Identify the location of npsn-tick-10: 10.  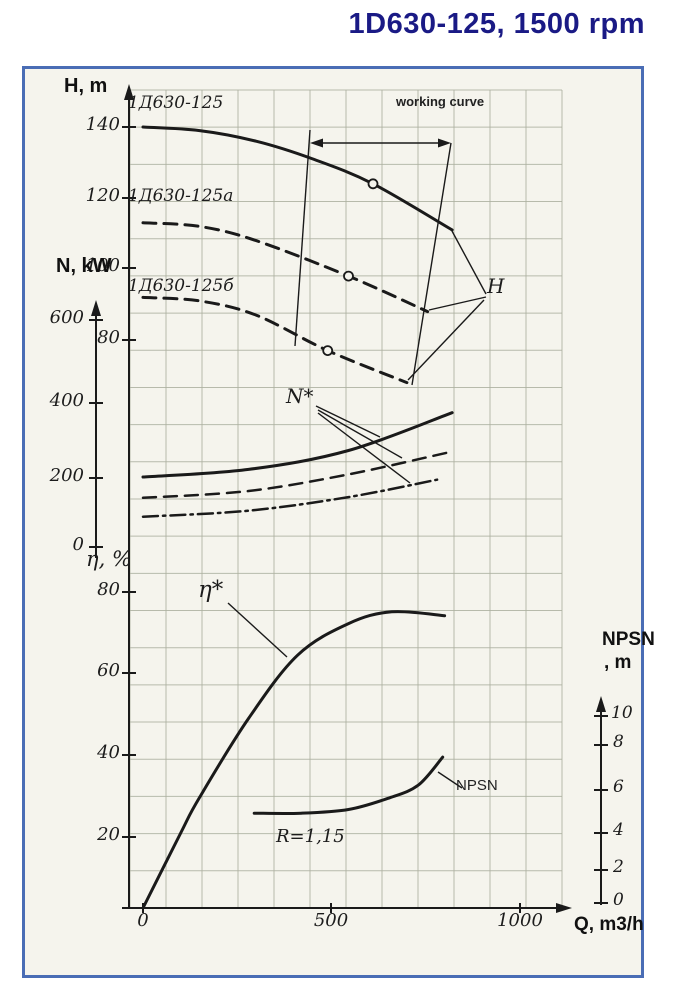
(622, 713).